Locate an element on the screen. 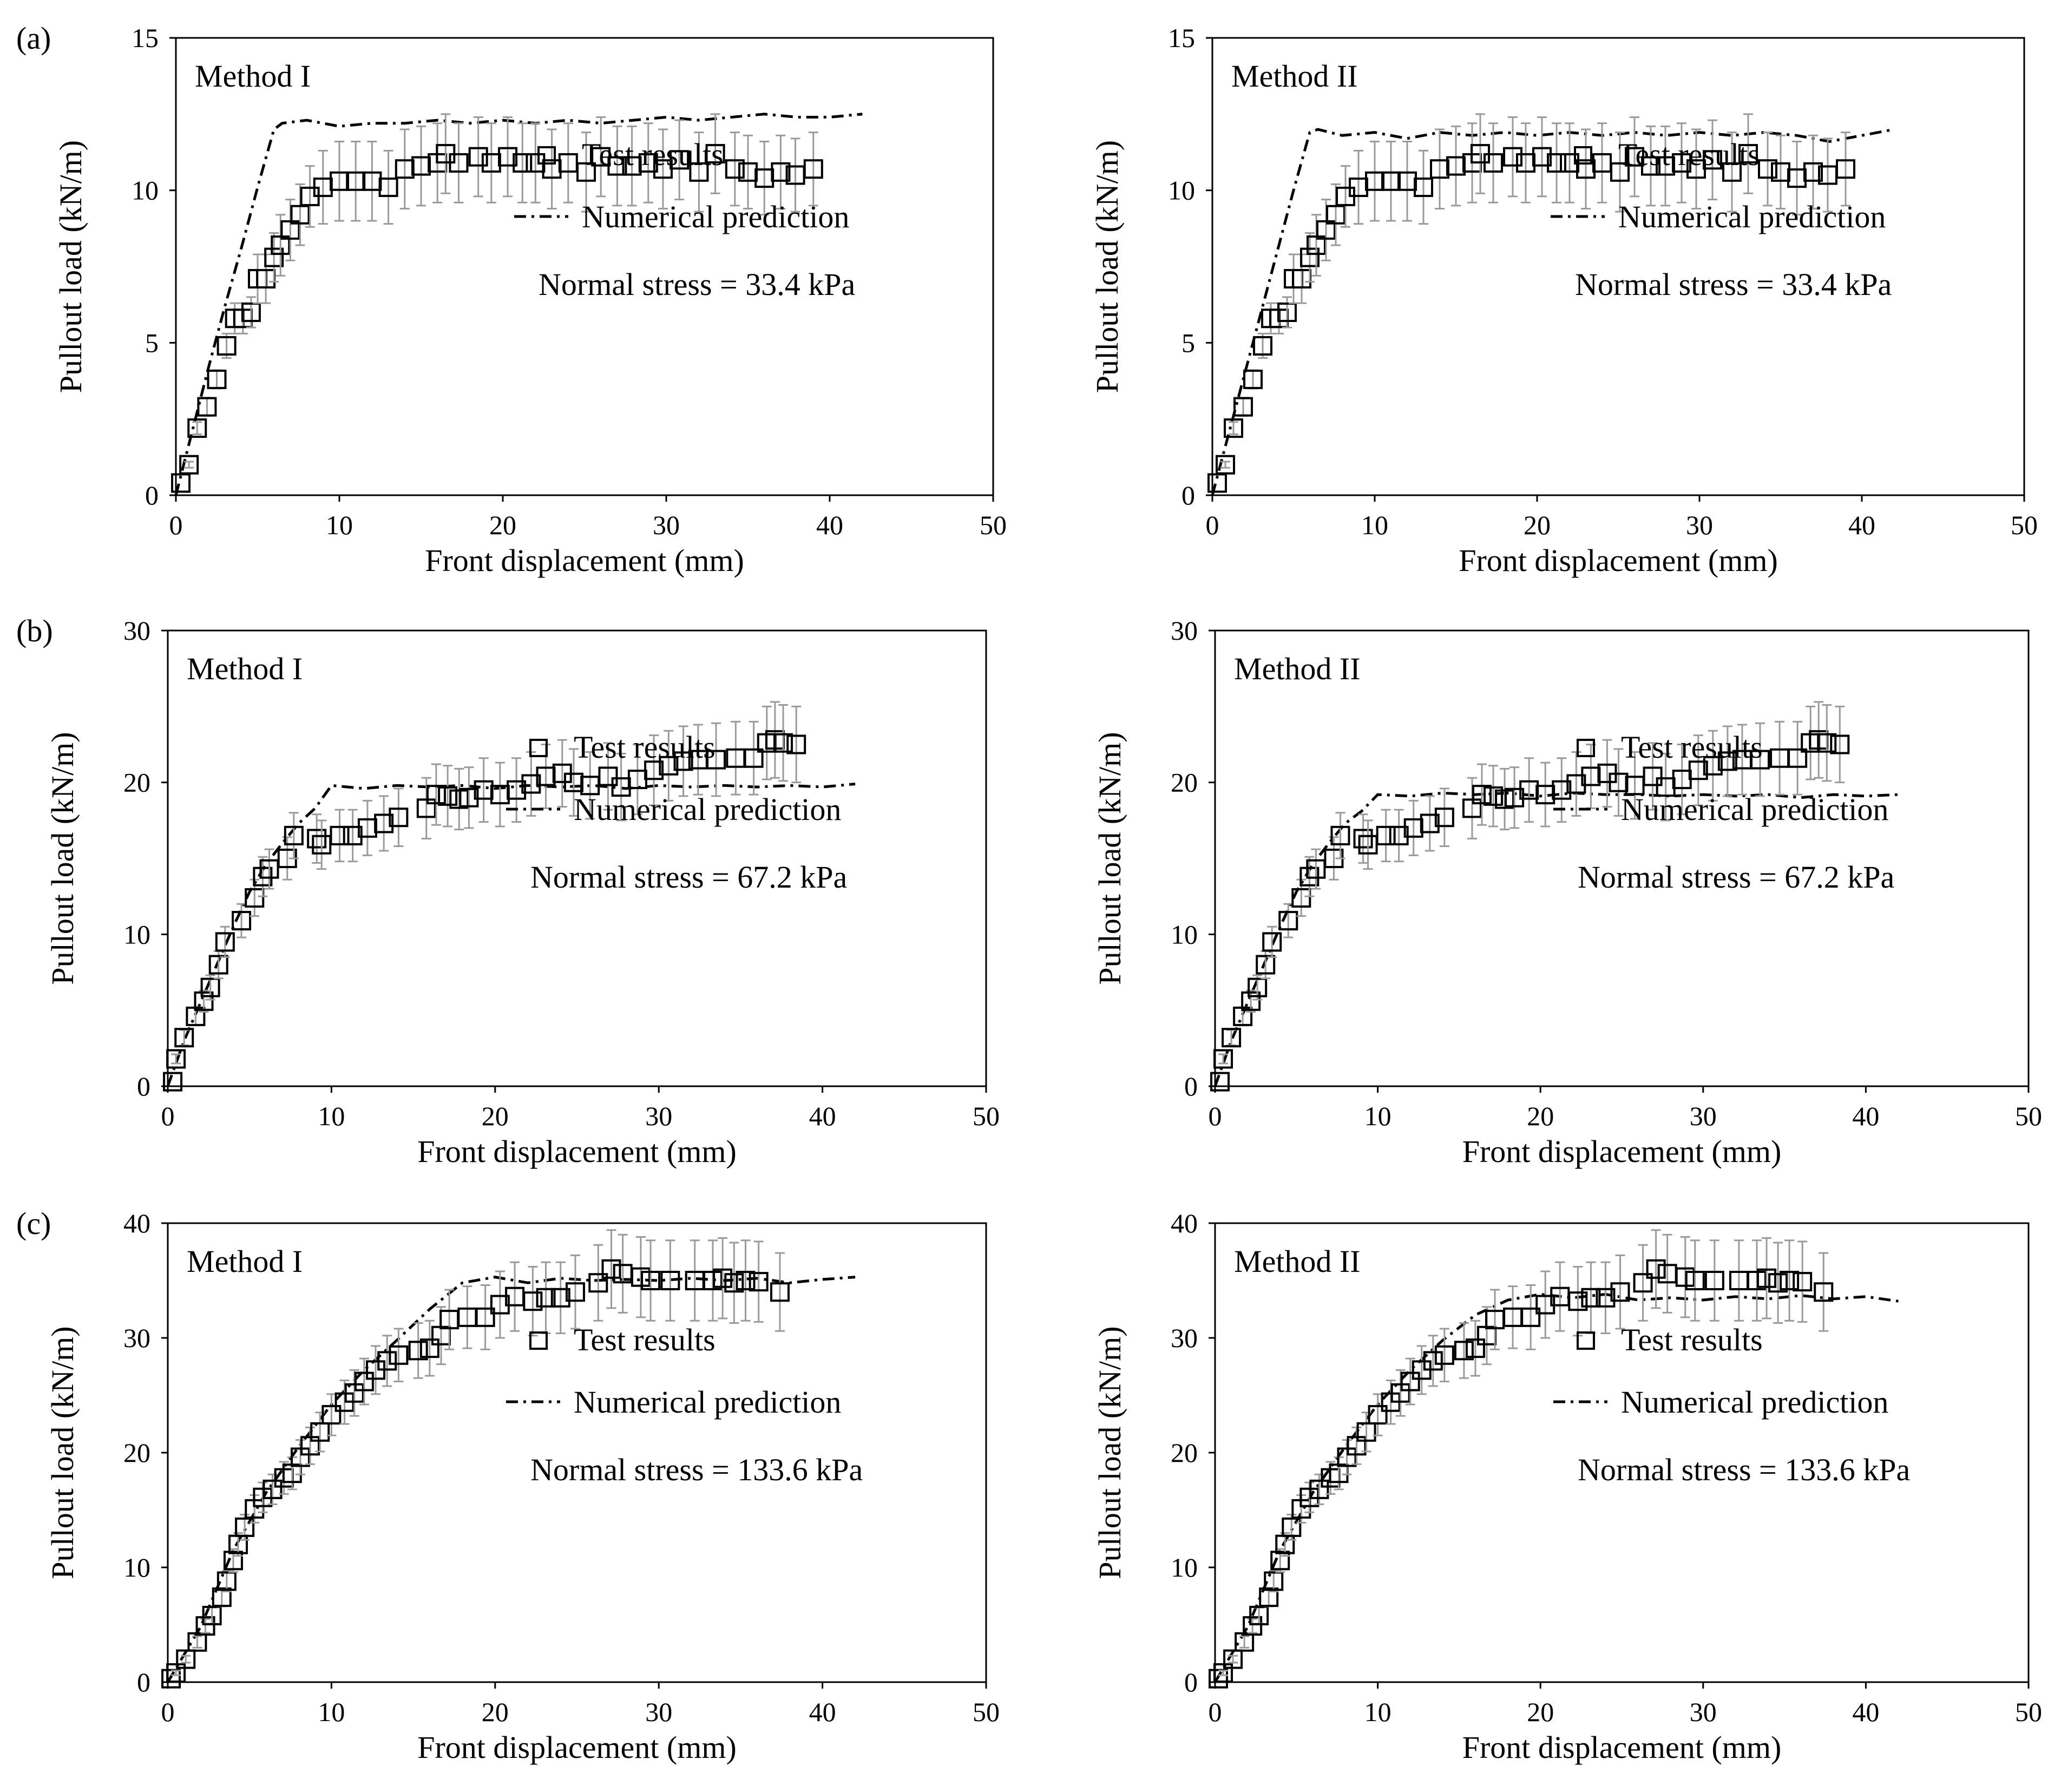 The image size is (2061, 1792). x-axis-label: Front displacement (mm) is located at coordinates (577, 1747).